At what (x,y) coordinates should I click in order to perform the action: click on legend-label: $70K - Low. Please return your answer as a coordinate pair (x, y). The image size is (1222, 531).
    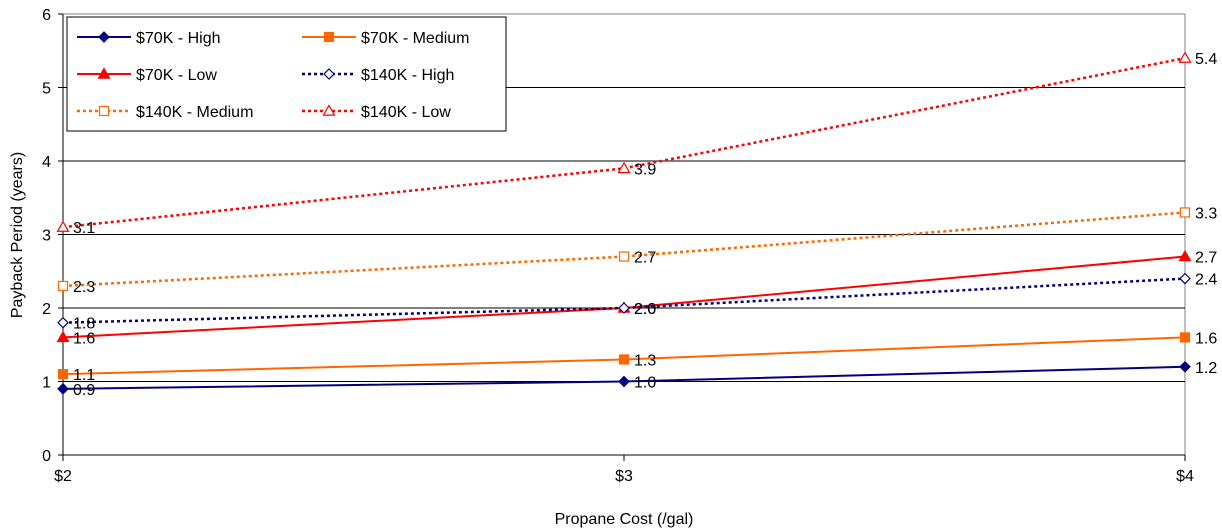
    Looking at the image, I should click on (176, 75).